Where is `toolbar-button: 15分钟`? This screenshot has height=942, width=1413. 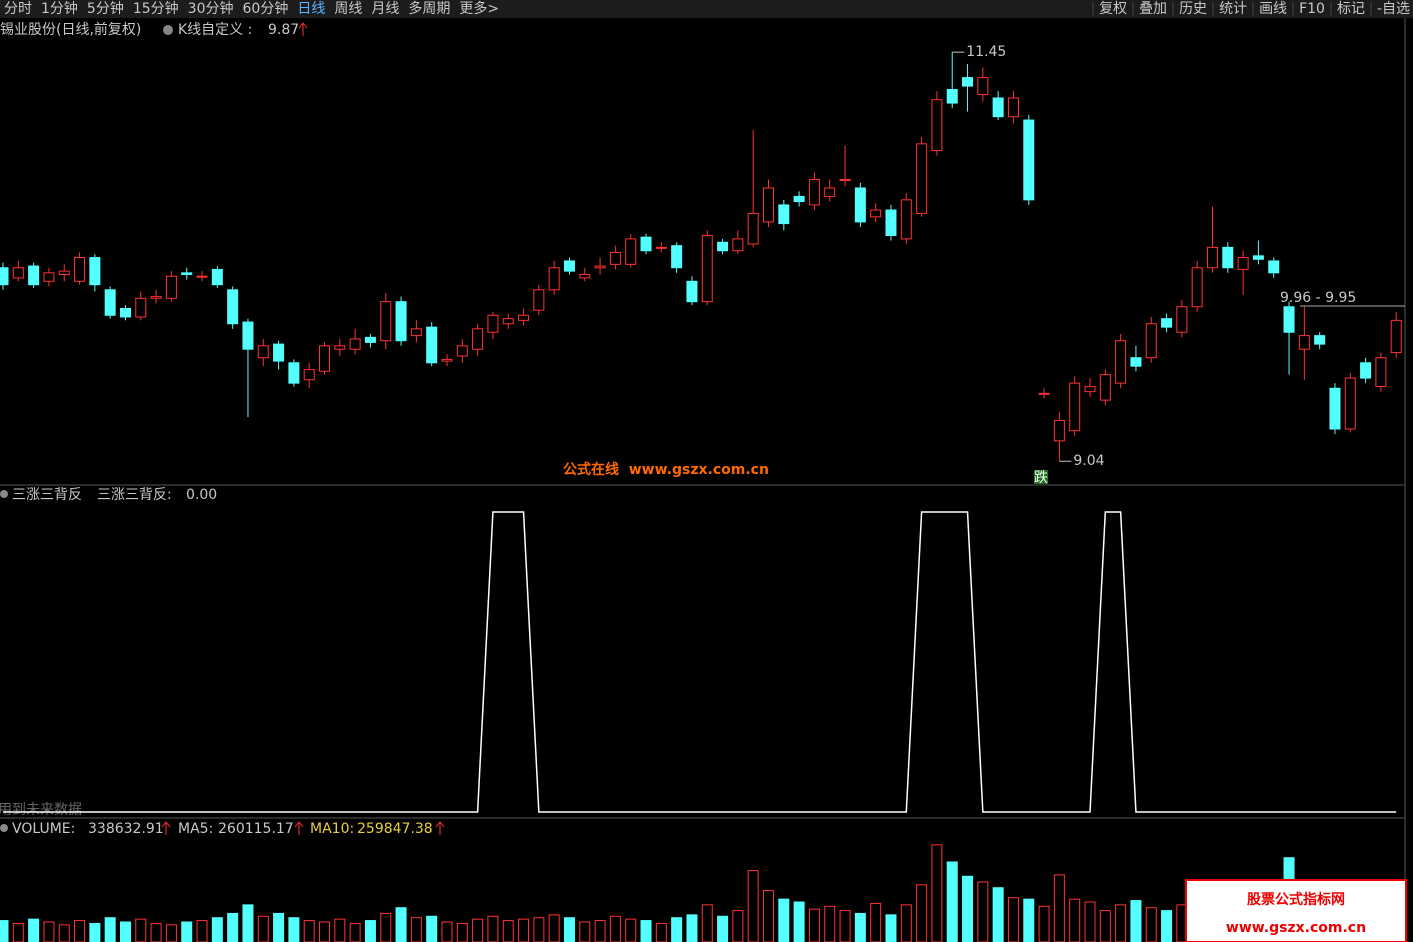 toolbar-button: 15分钟 is located at coordinates (156, 8).